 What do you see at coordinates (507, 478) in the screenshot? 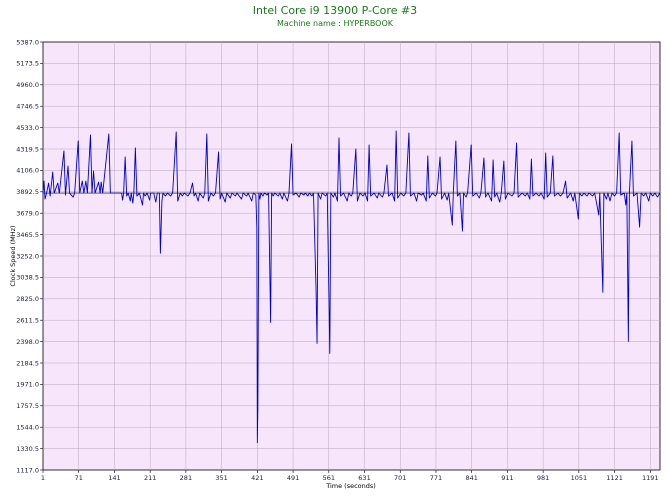
I see `x-tick-label: 911` at bounding box center [507, 478].